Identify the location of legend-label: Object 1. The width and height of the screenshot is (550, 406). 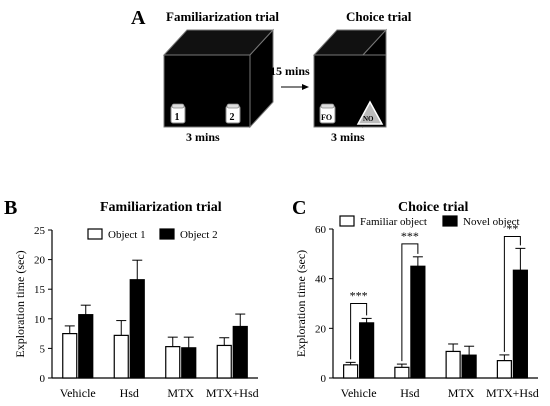
(127, 235).